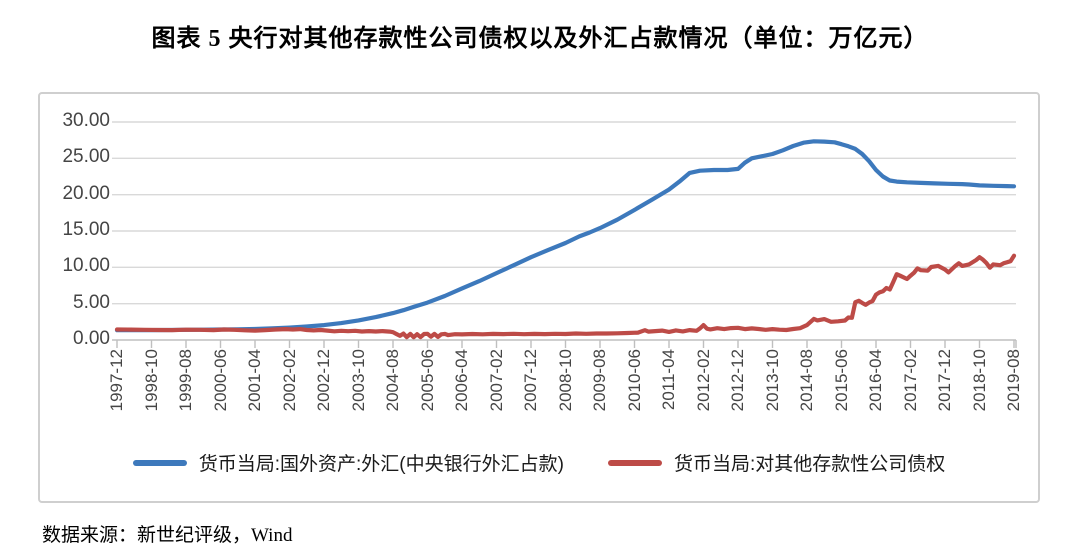 This screenshot has width=1080, height=558. I want to click on x-axis-tick-label: 2014-08, so click(806, 380).